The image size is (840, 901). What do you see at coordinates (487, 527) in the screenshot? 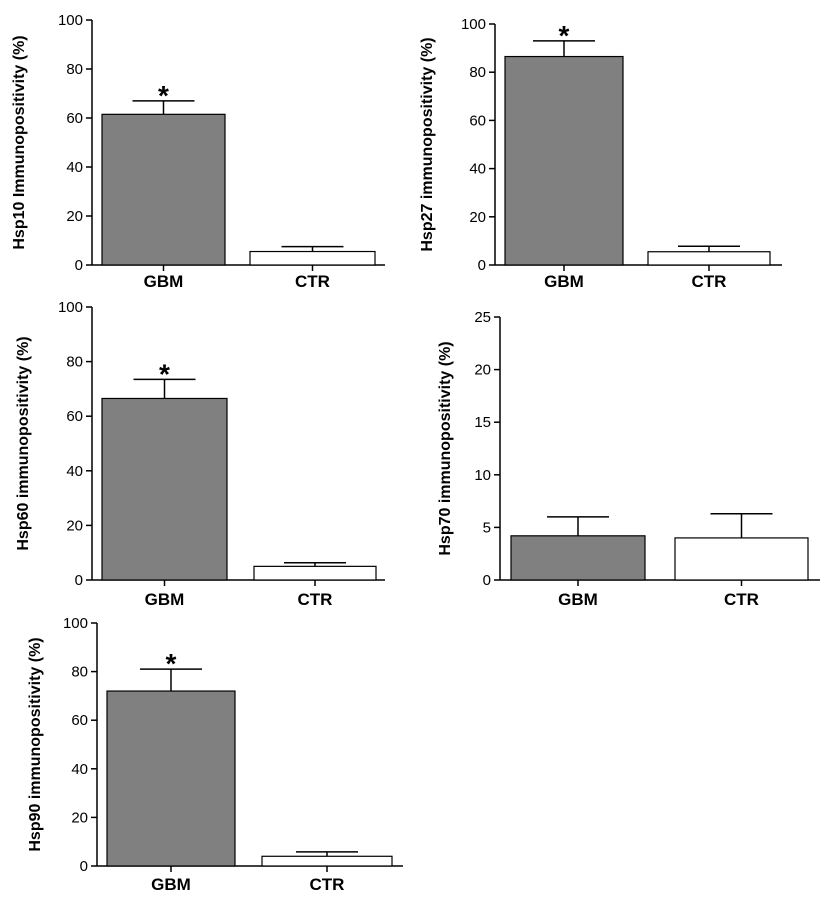
I see `y-tick-label: 5` at bounding box center [487, 527].